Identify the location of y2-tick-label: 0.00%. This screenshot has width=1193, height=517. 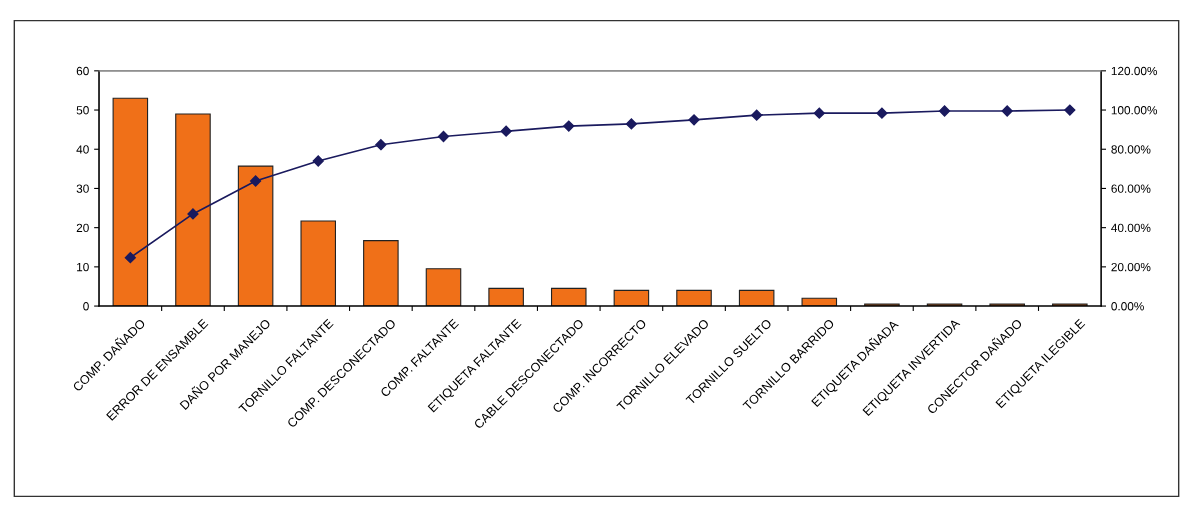
(1127, 306).